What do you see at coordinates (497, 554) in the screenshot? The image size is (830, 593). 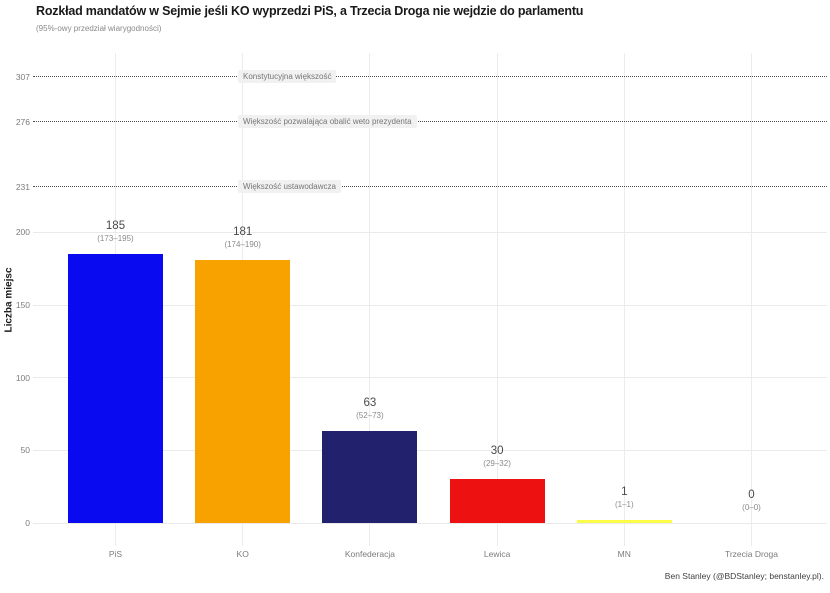 I see `category-label: Lewica` at bounding box center [497, 554].